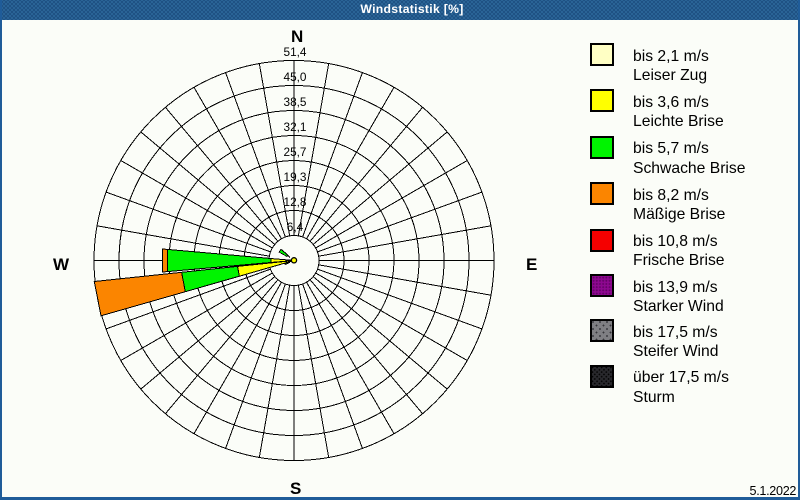  I want to click on svg-text: 12,8, so click(295, 202).